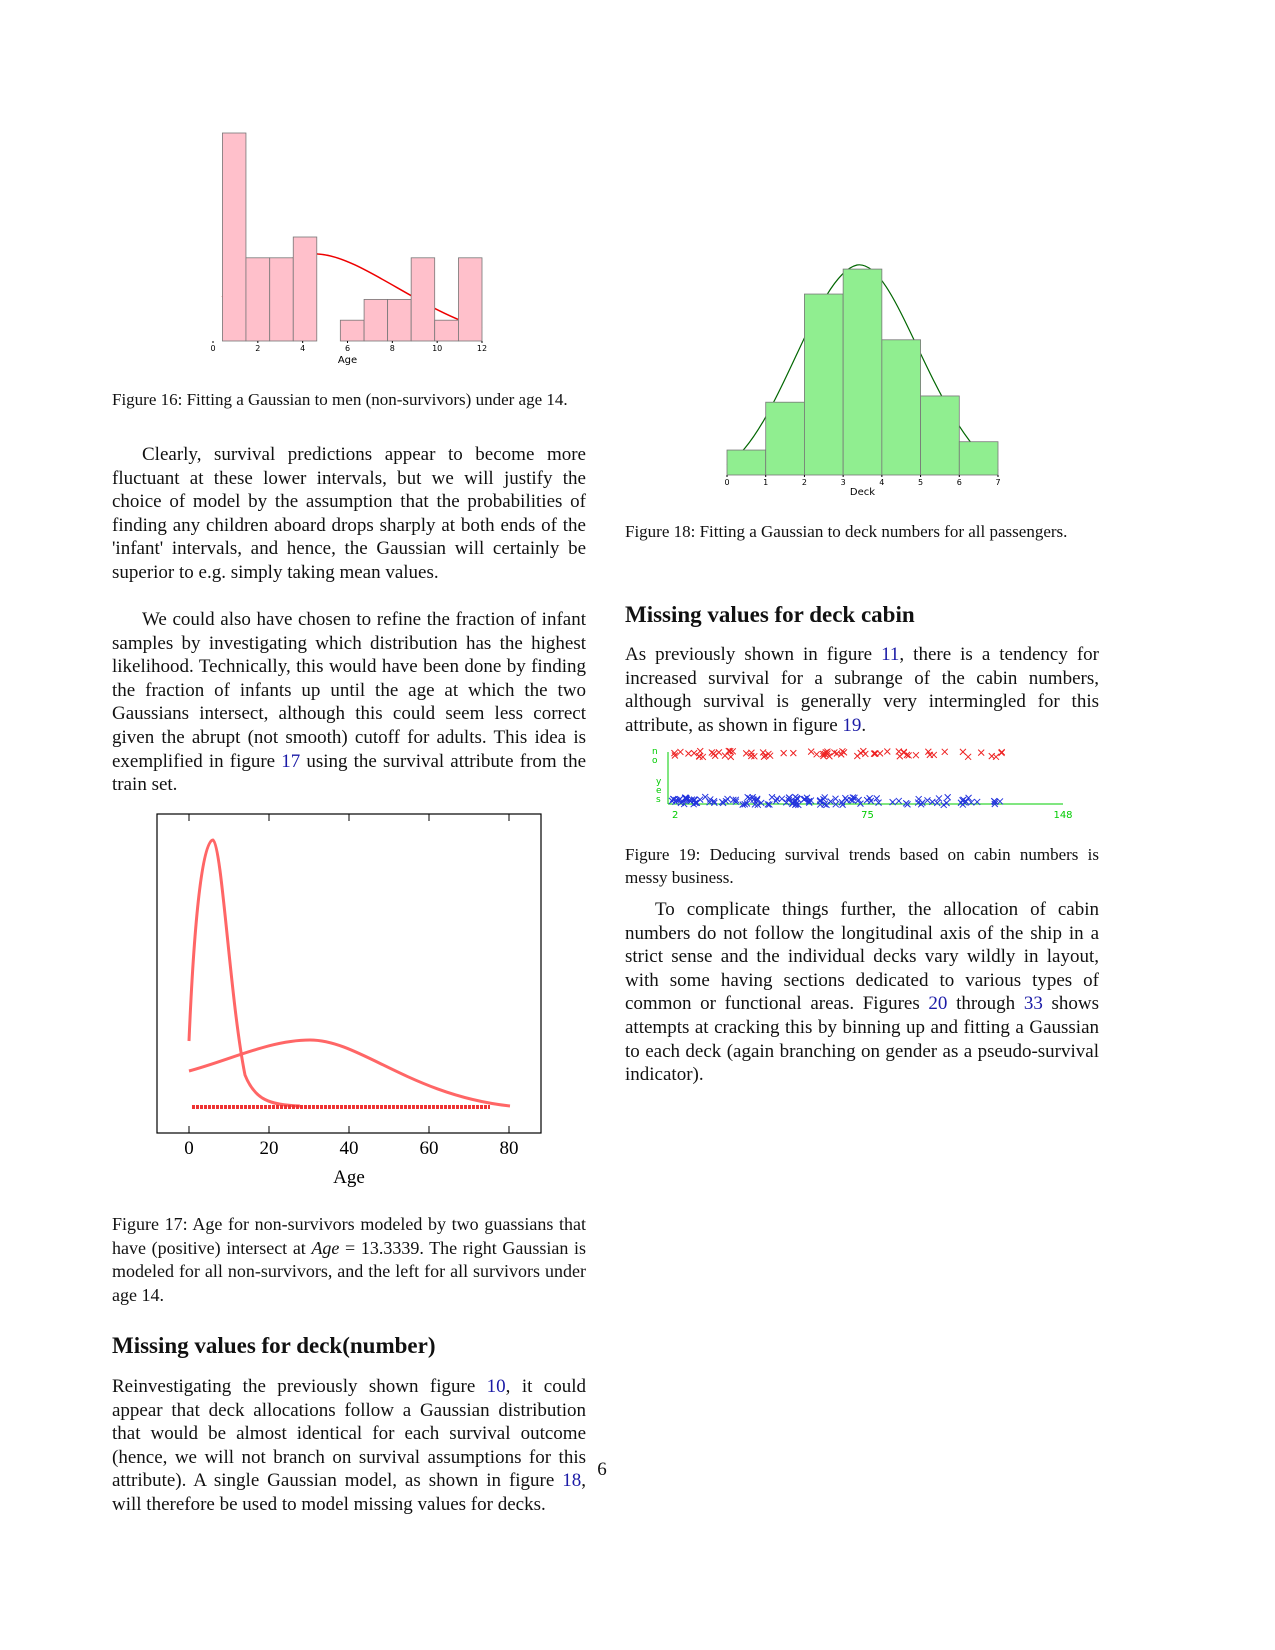 The width and height of the screenshot is (1275, 1650). Describe the element at coordinates (244, 973) in the screenshot. I see `gaussian-survivors` at that location.